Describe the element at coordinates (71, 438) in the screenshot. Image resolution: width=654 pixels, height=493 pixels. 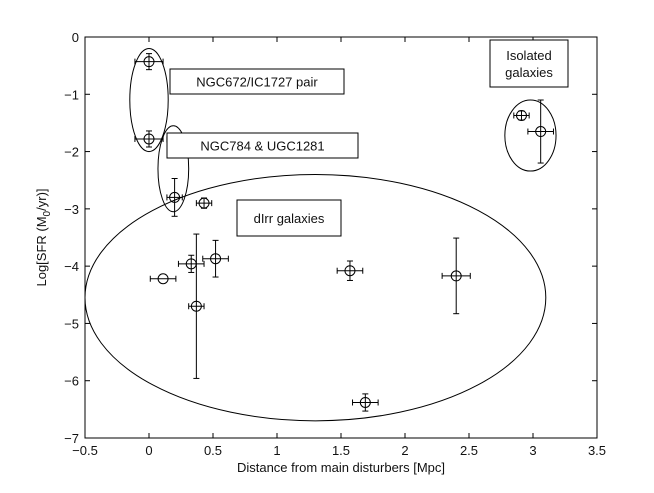
I see `y-tick-label: −7` at that location.